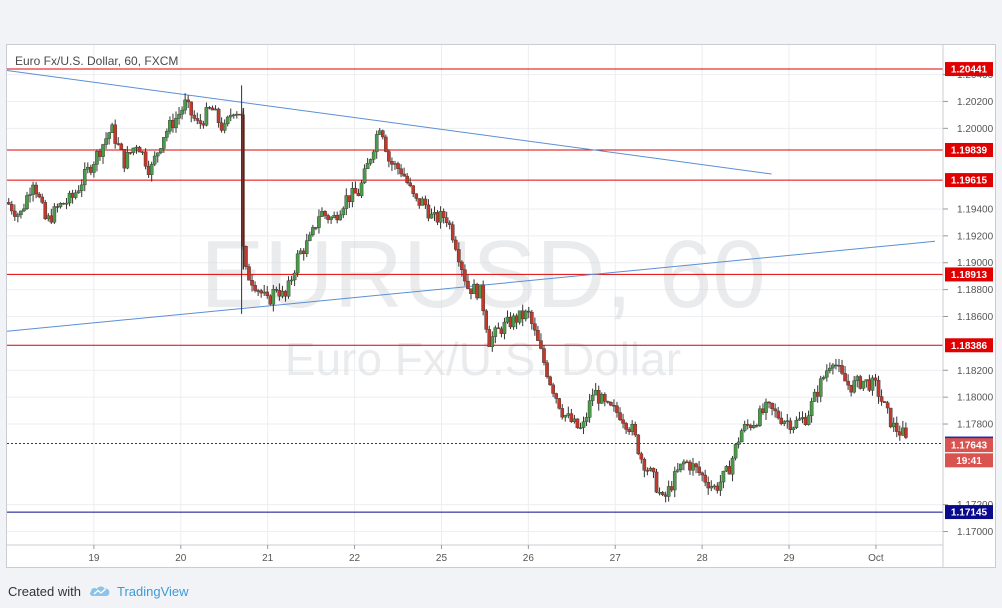  Describe the element at coordinates (100, 591) in the screenshot. I see `tradingview-cloud-icon` at that location.